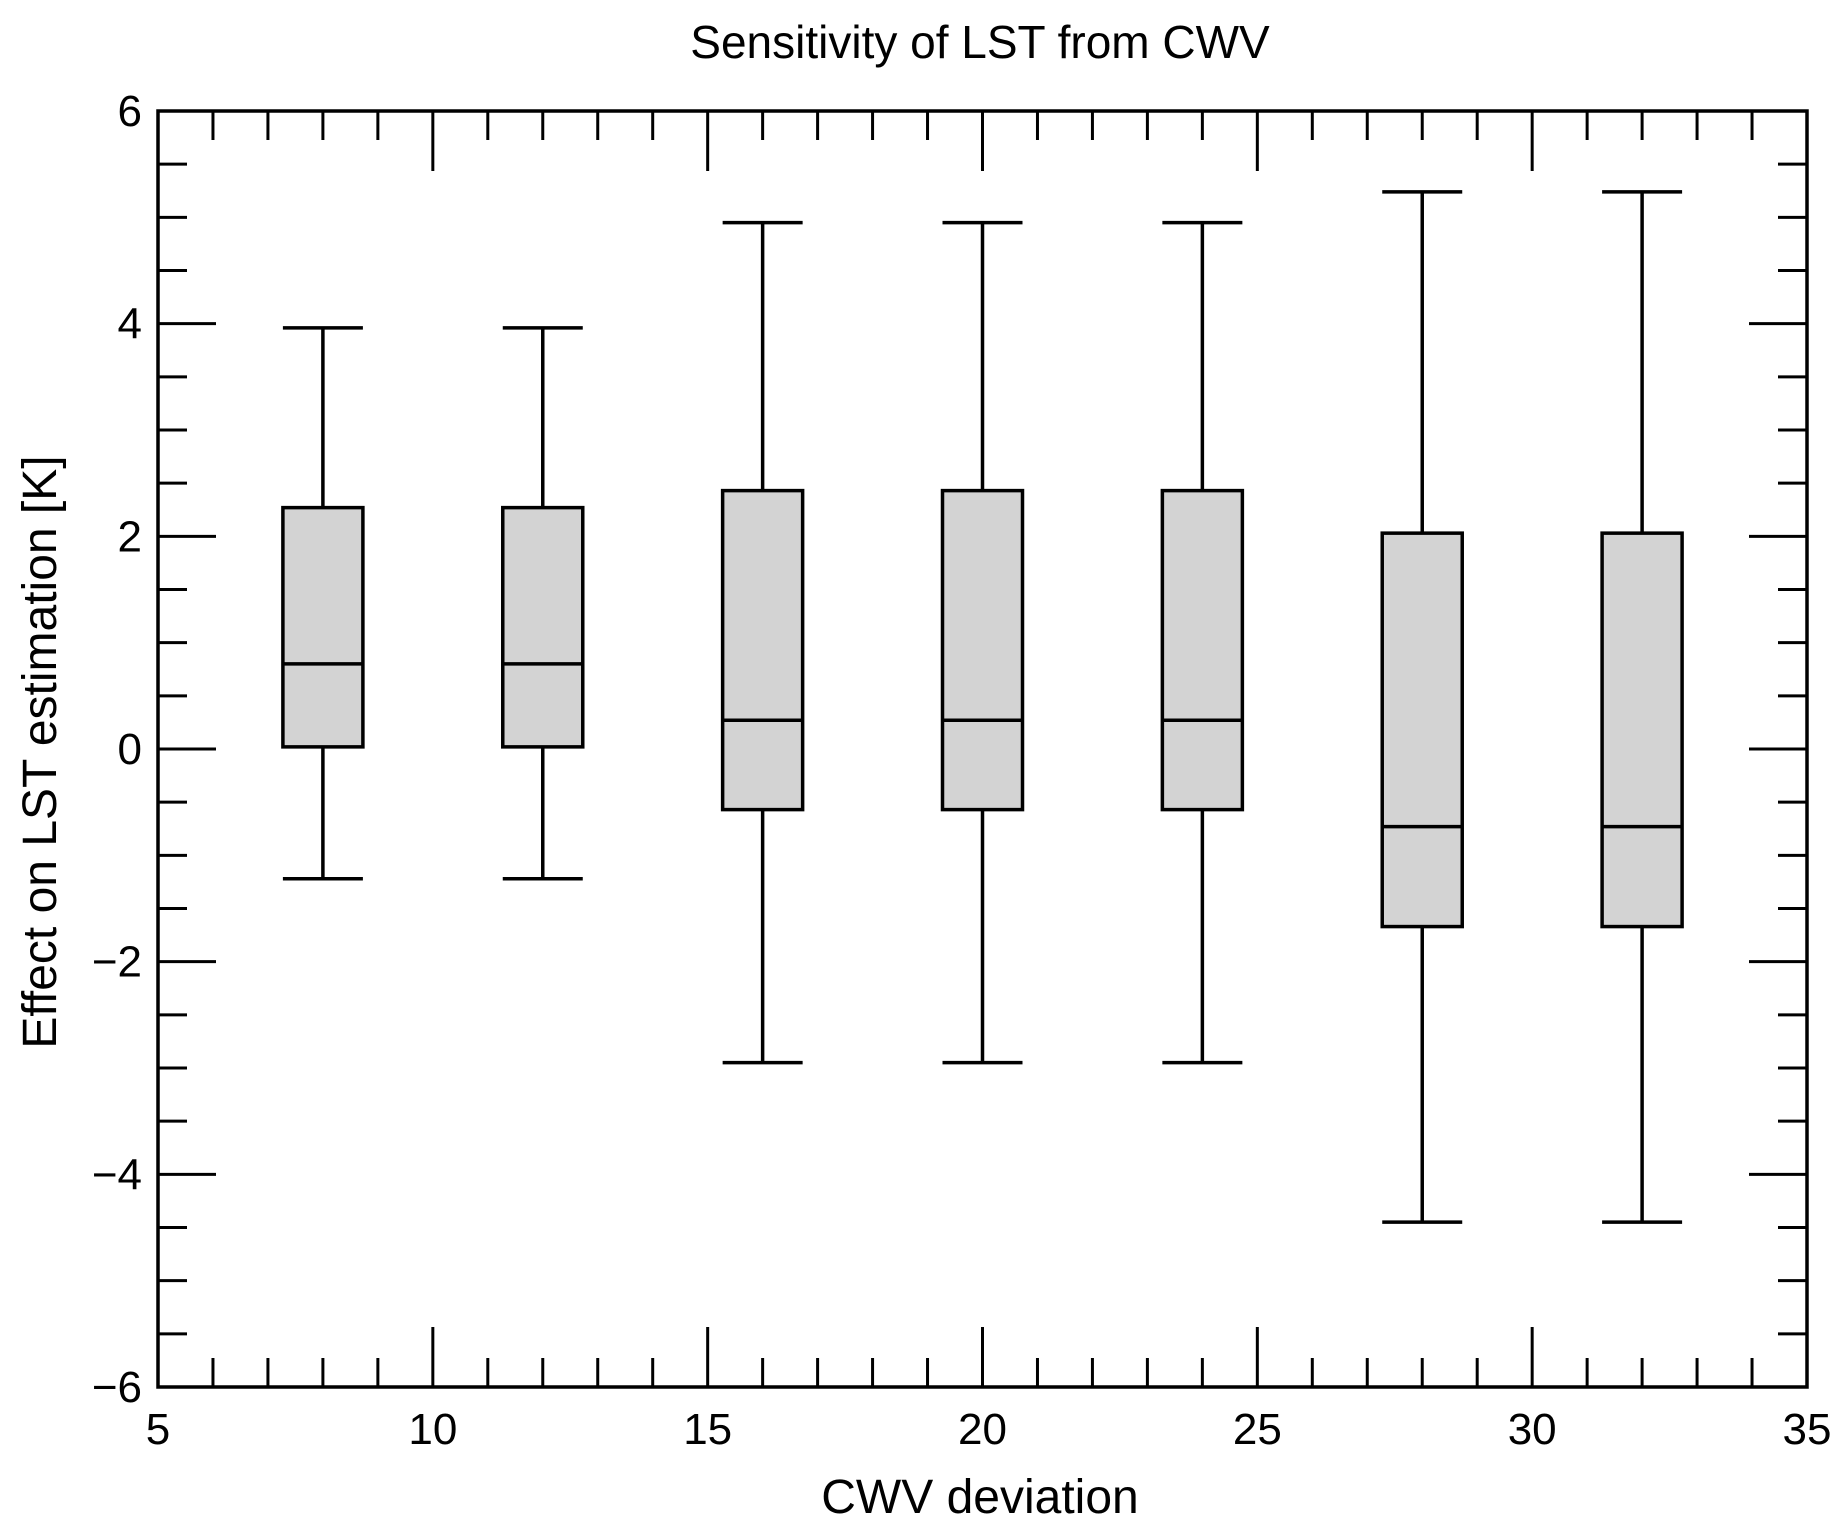 The width and height of the screenshot is (1845, 1528). What do you see at coordinates (117, 1174) in the screenshot?
I see `y-tick-label: −4` at bounding box center [117, 1174].